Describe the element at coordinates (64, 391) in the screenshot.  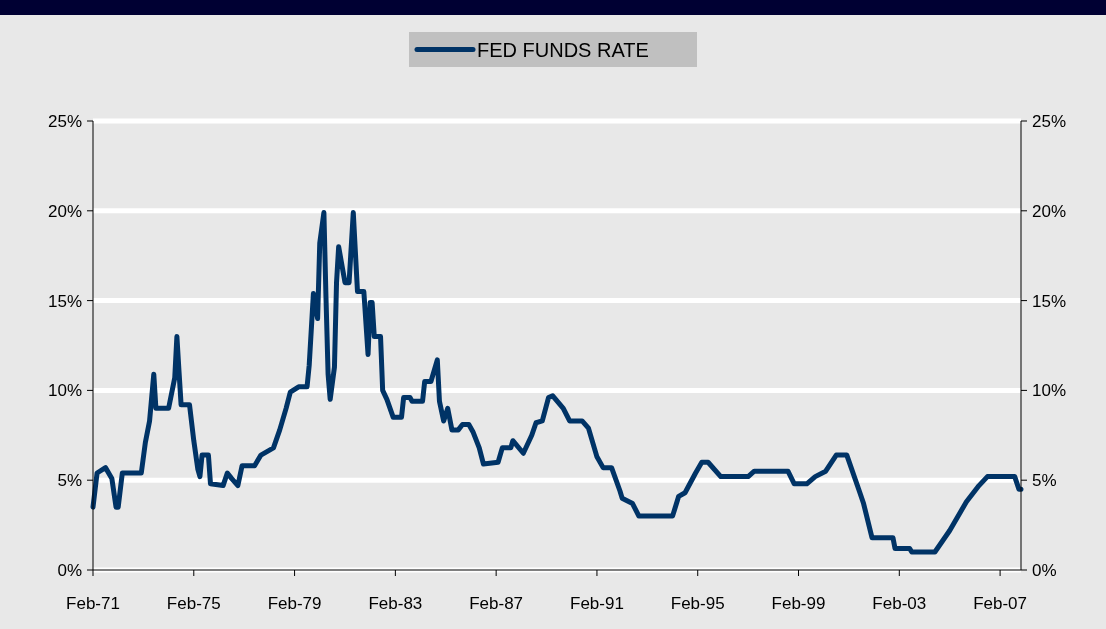
I see `y-tick-label: 10%` at that location.